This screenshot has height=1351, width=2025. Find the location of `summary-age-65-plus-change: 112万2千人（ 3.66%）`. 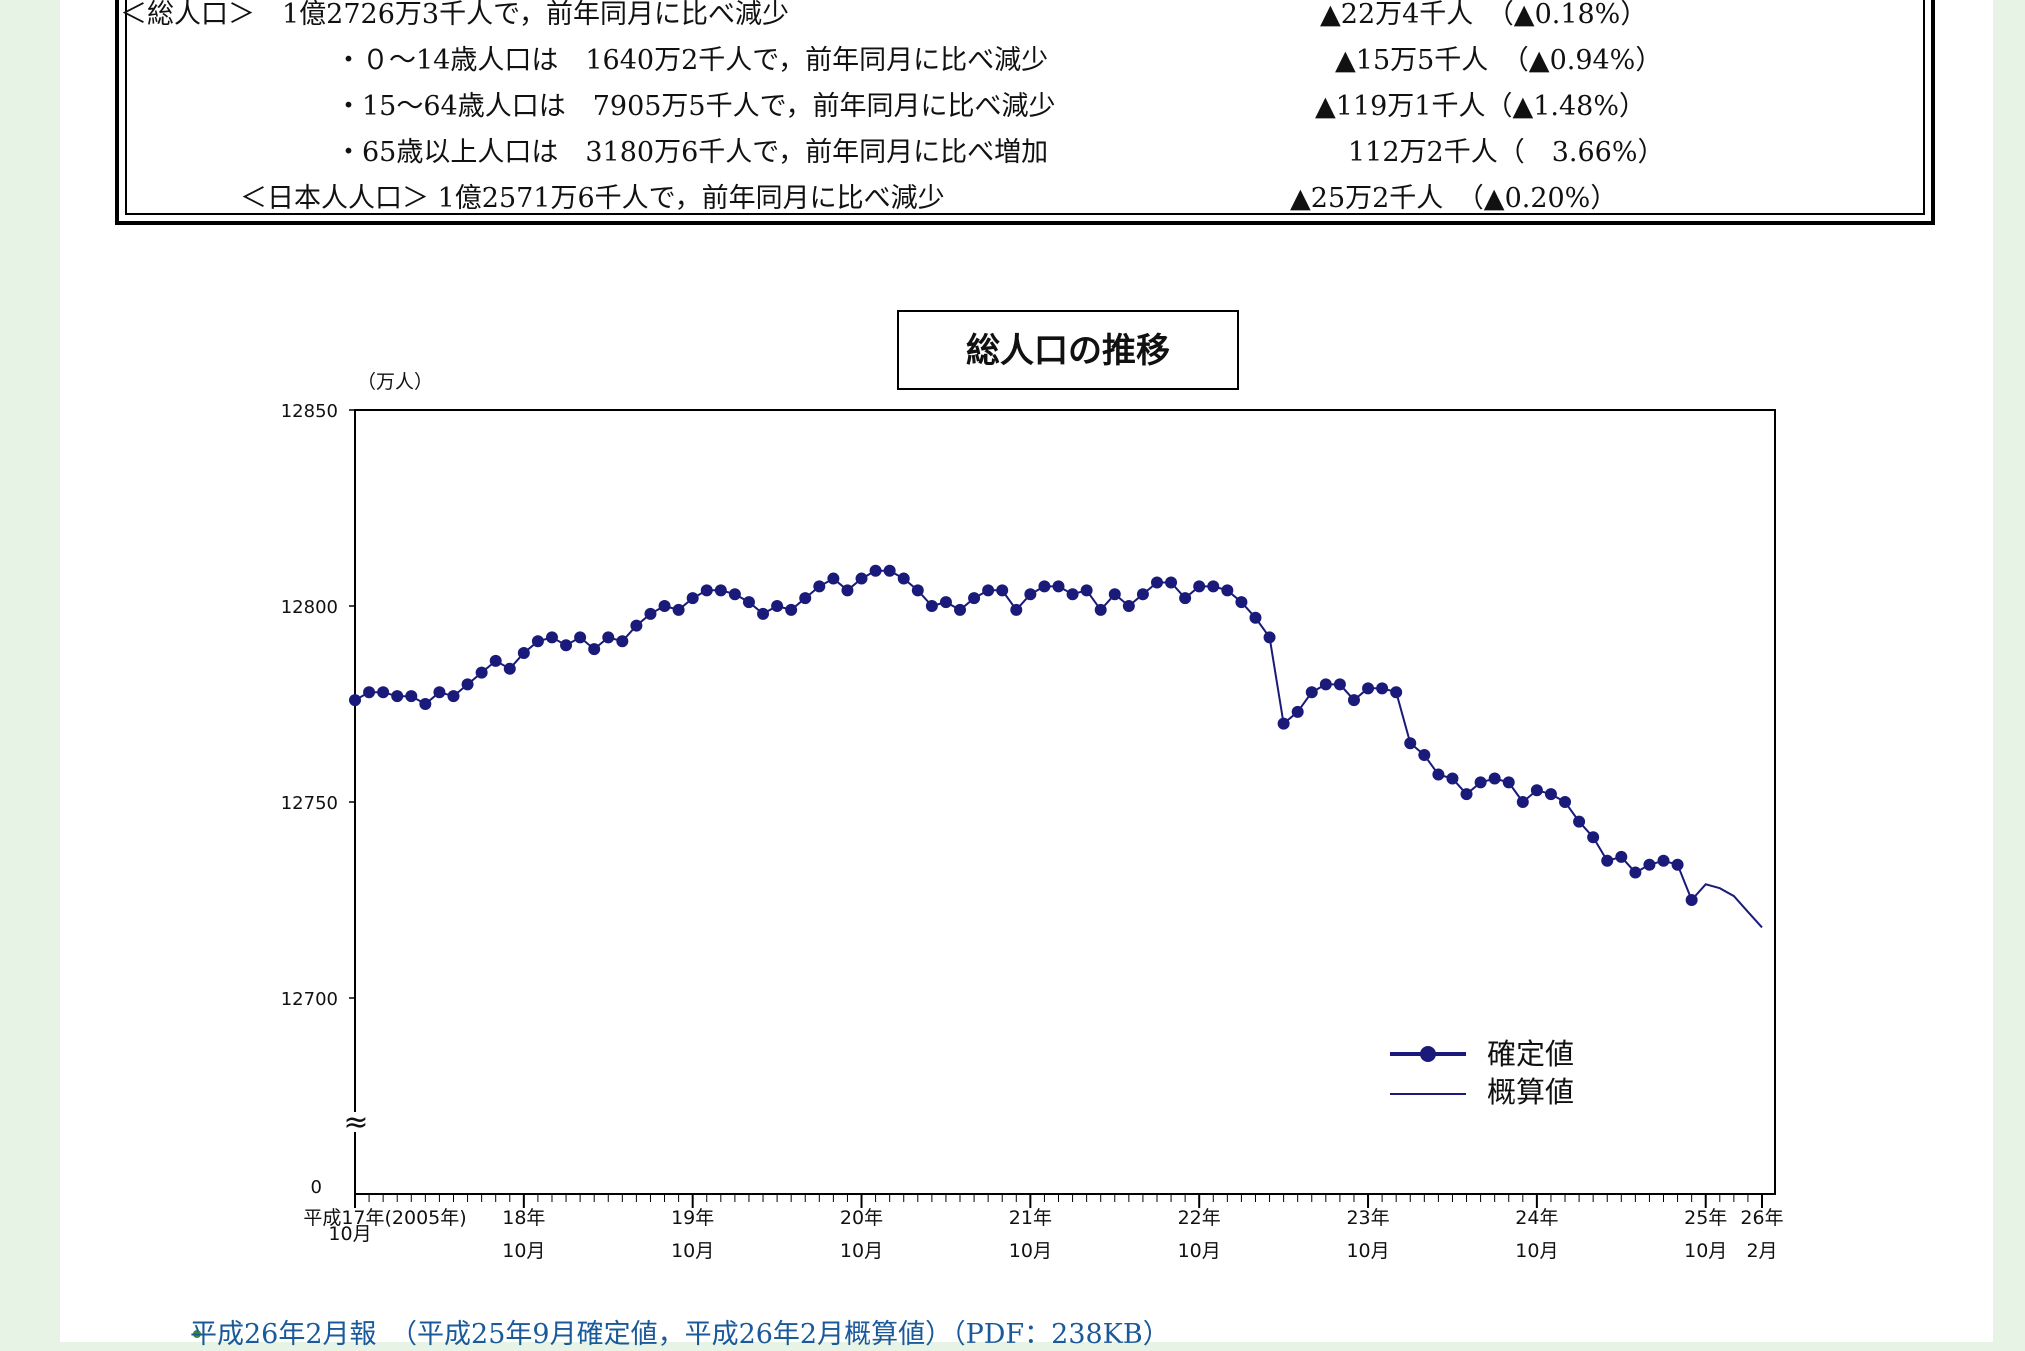

summary-age-65-plus-change: 112万2千人（ 3.66%） is located at coordinates (1506, 152).